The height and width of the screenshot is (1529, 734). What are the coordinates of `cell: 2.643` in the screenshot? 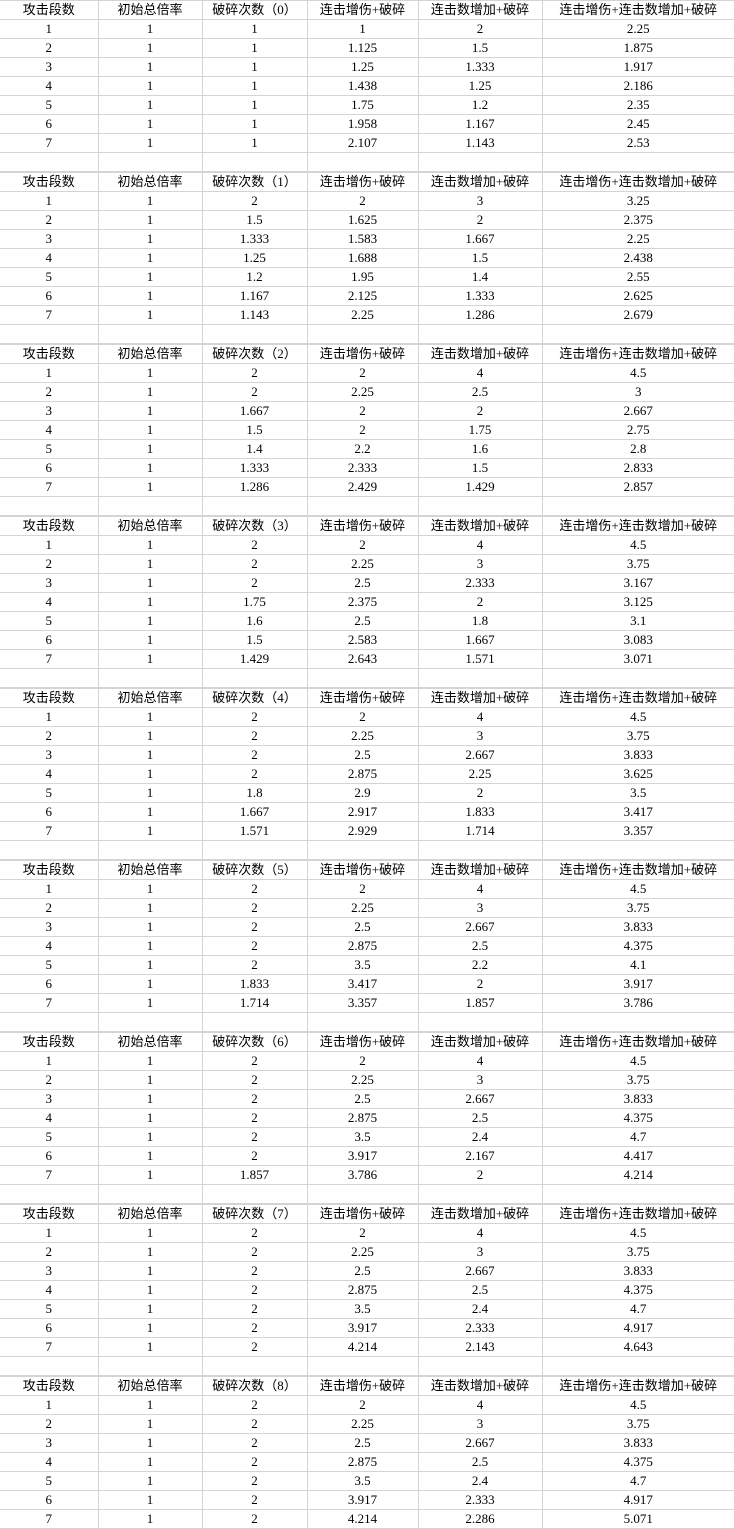 It's located at (362, 659).